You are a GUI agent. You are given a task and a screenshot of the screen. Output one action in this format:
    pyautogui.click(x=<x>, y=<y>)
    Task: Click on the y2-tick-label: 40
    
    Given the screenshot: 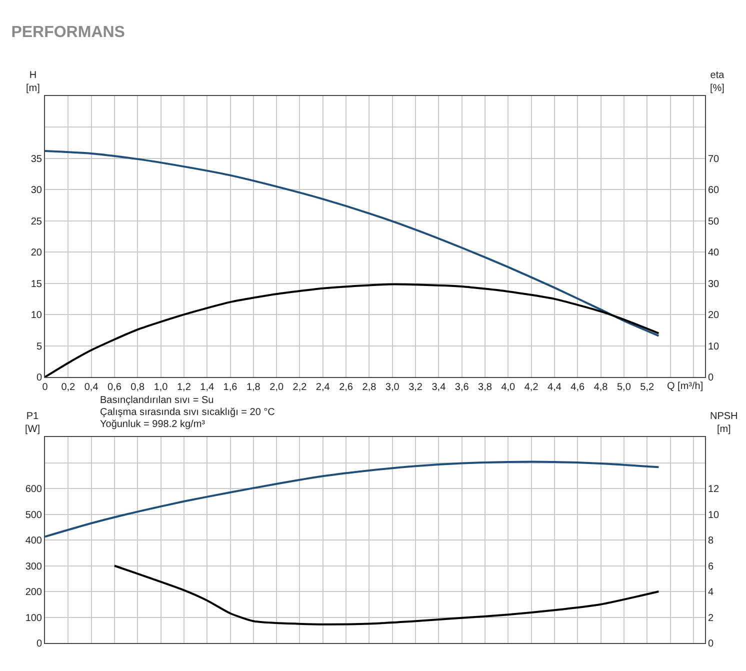 What is the action you would take?
    pyautogui.click(x=714, y=253)
    